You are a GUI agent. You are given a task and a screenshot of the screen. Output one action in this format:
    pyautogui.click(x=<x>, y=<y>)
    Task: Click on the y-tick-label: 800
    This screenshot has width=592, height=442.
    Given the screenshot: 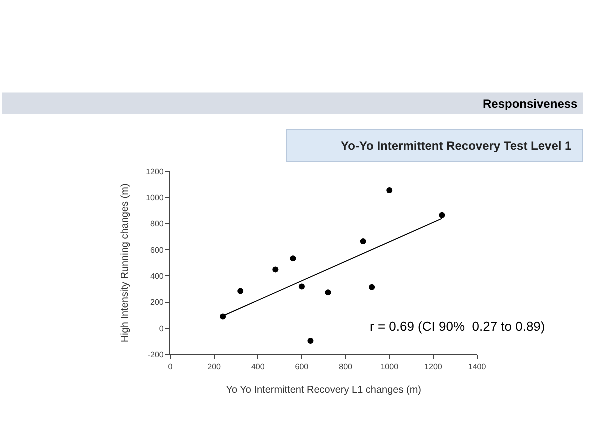 What is the action you would take?
    pyautogui.click(x=157, y=224)
    